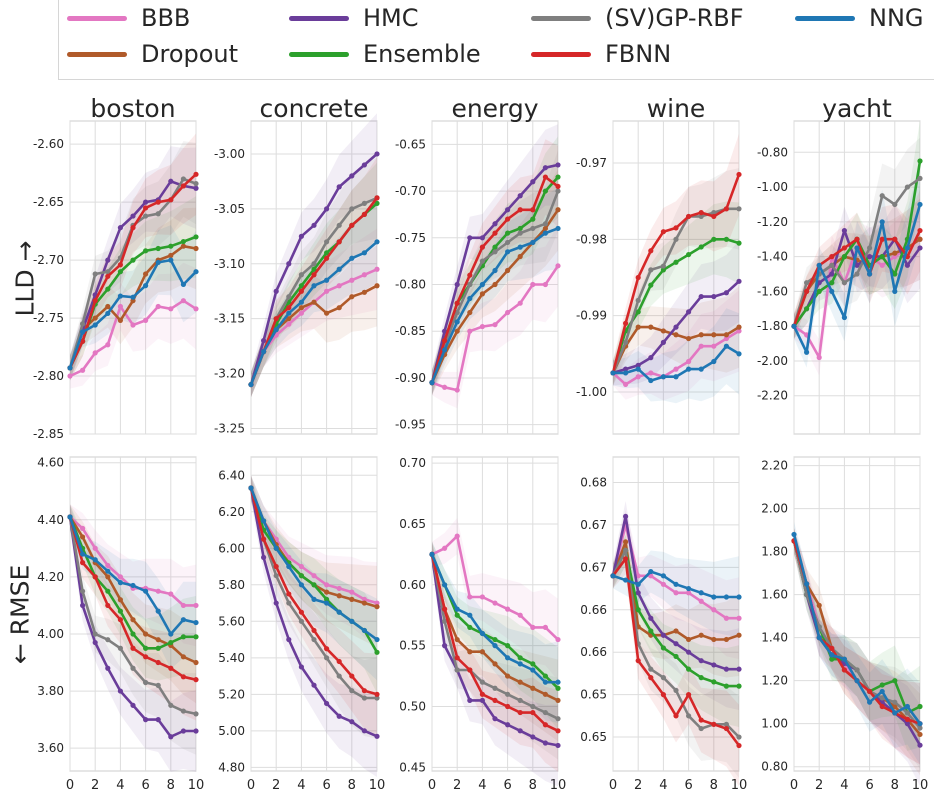 This screenshot has height=796, width=934. What do you see at coordinates (326, 785) in the screenshot?
I see `x-tick-label: 6` at bounding box center [326, 785].